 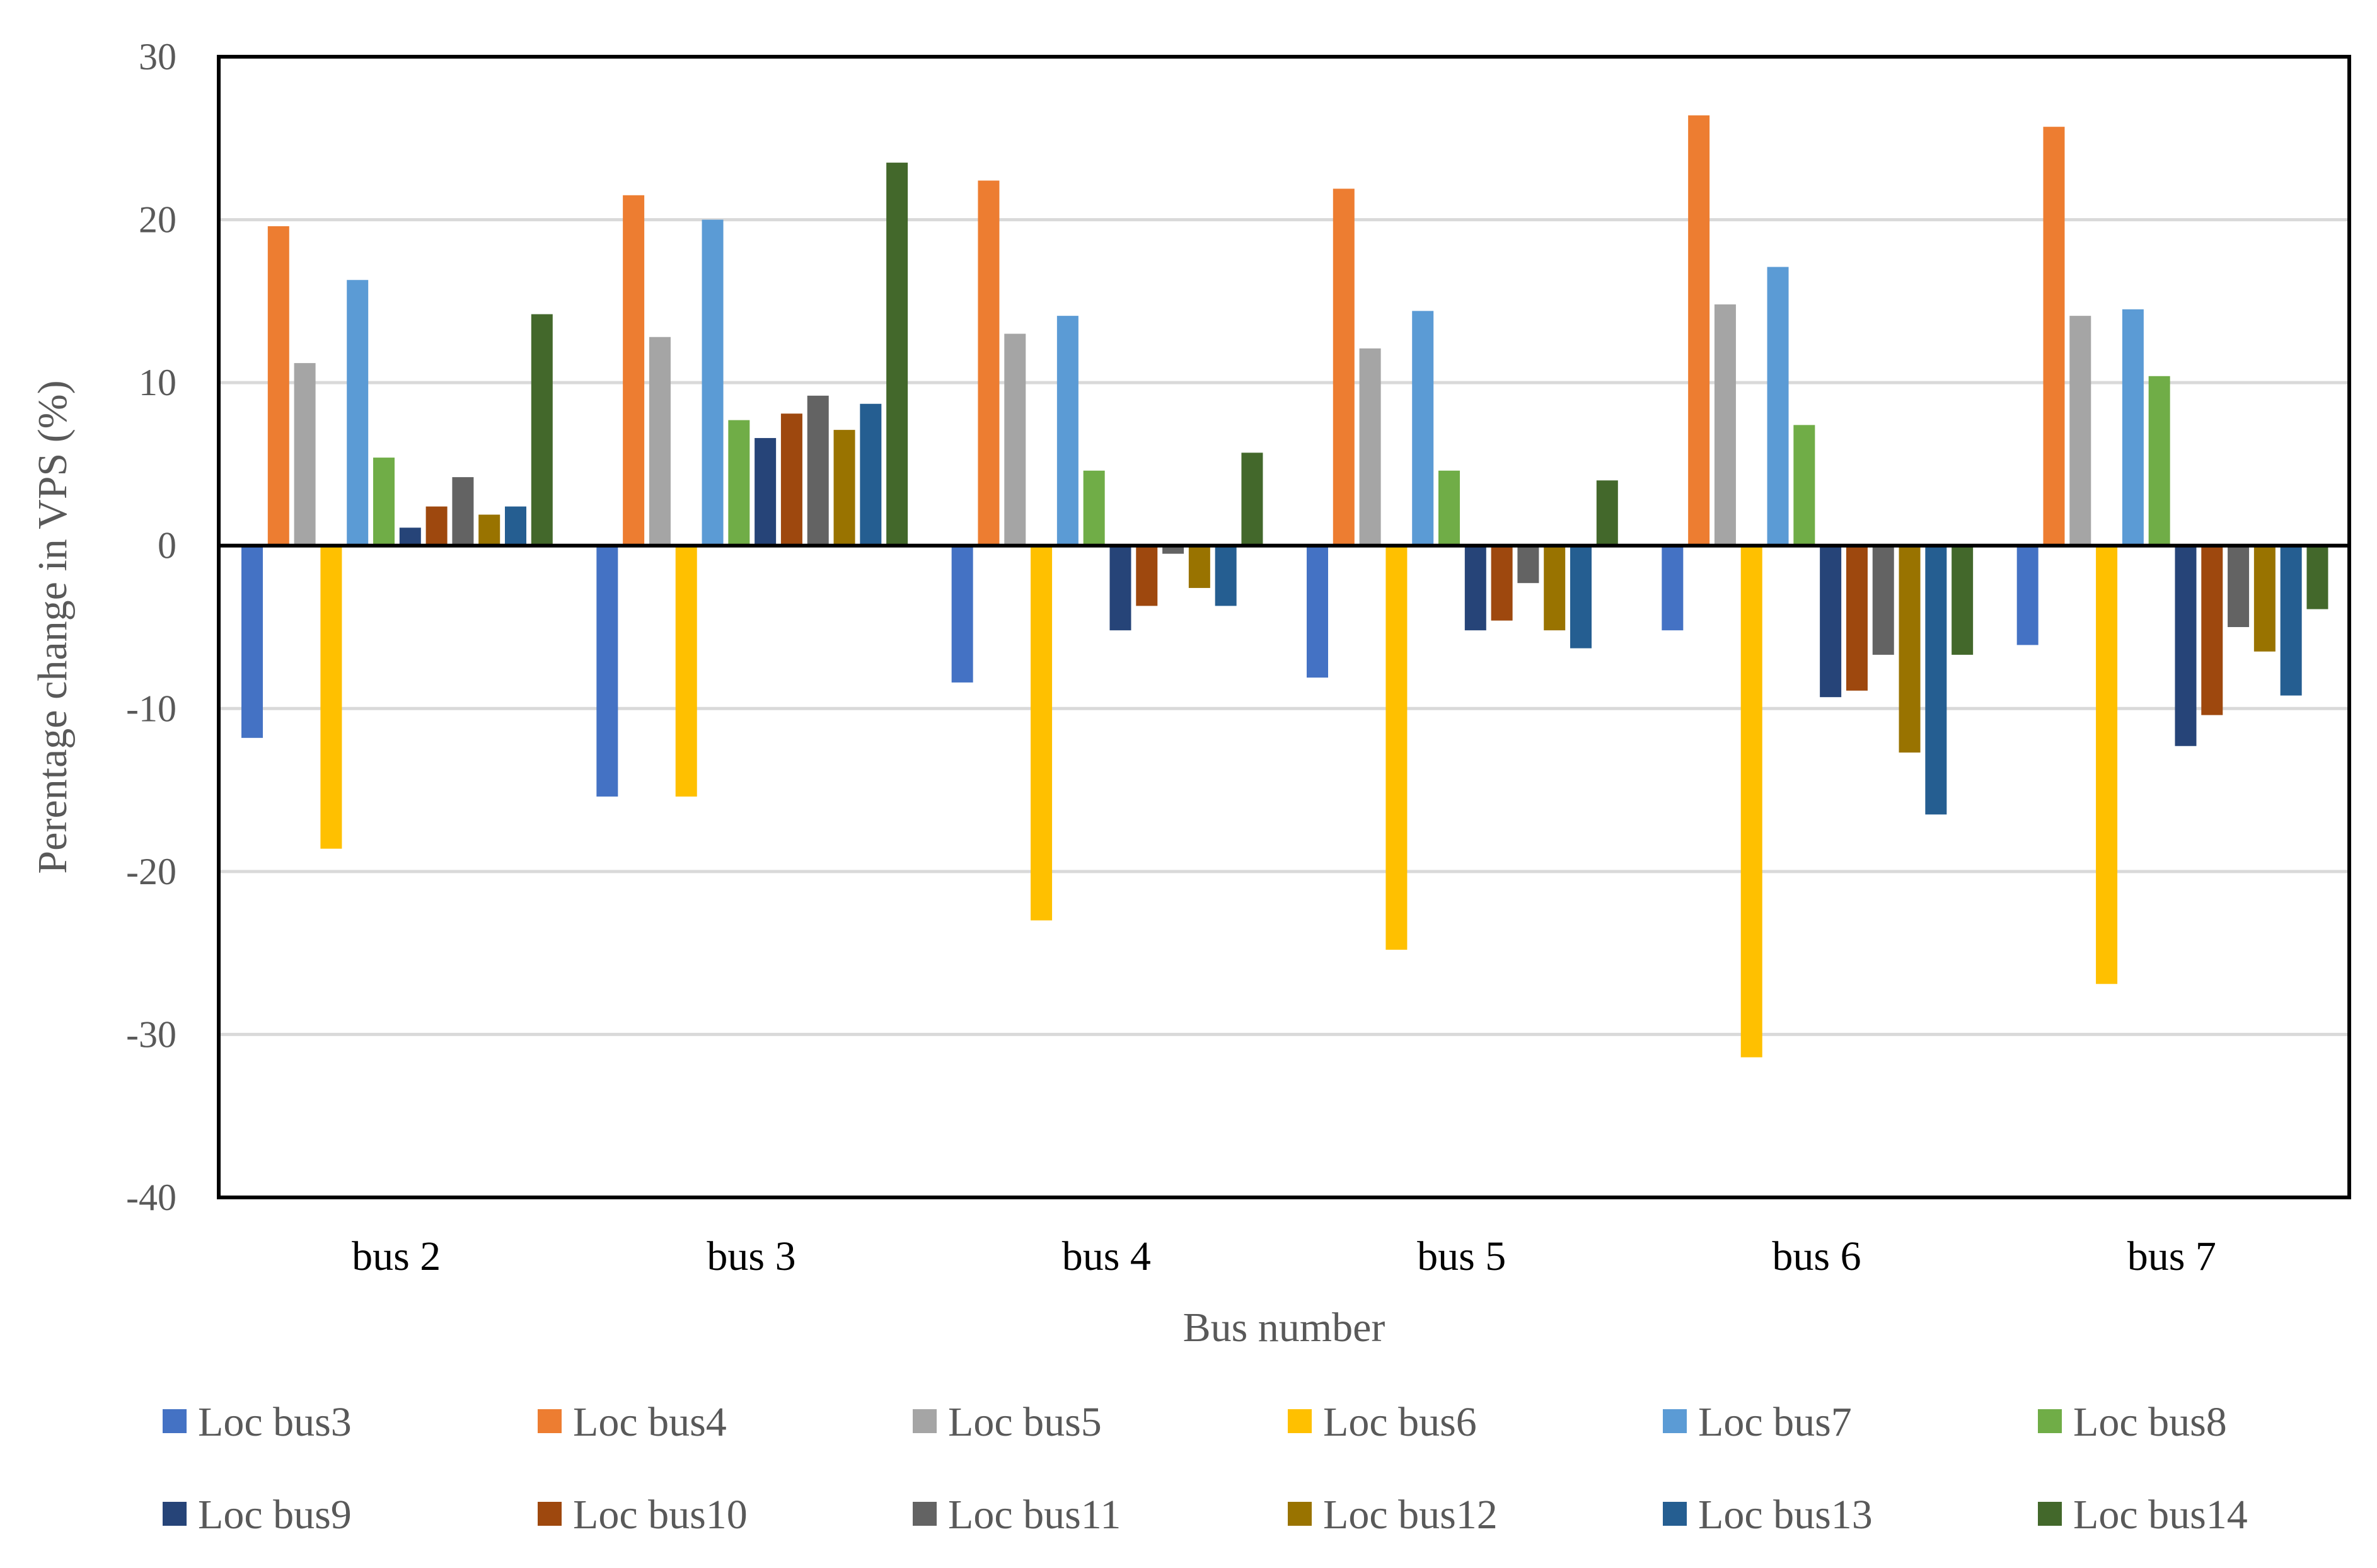 I want to click on legend-label: Loc bus12, so click(x=1411, y=1515).